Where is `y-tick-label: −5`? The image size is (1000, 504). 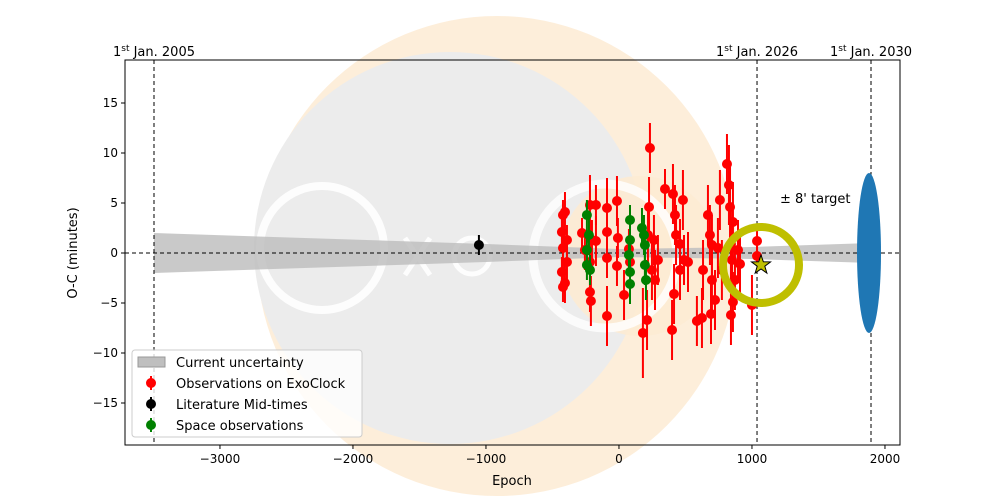 y-tick-label: −5 is located at coordinates (109, 303).